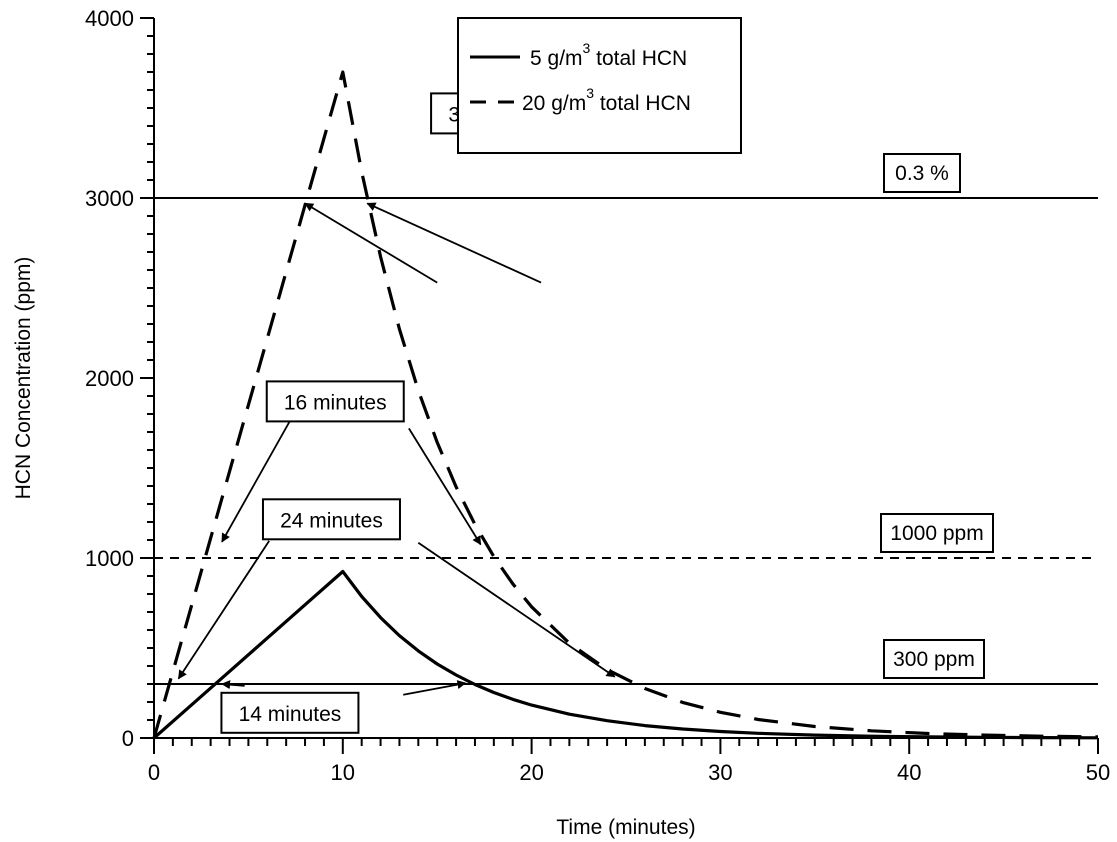 This screenshot has width=1117, height=842. I want to click on legend-frame, so click(599, 85).